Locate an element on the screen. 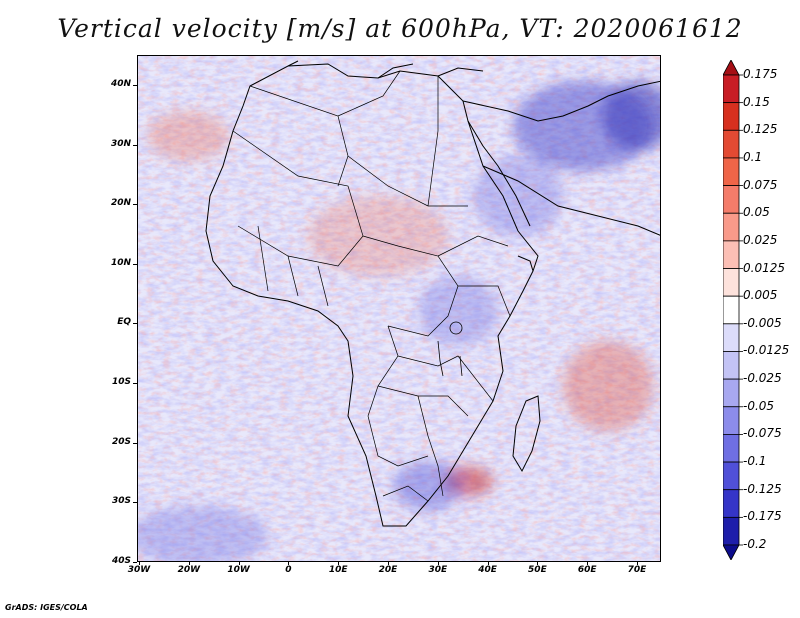 Image resolution: width=800 pixels, height=618 pixels. colorbar-label: 0.125 is located at coordinates (760, 129).